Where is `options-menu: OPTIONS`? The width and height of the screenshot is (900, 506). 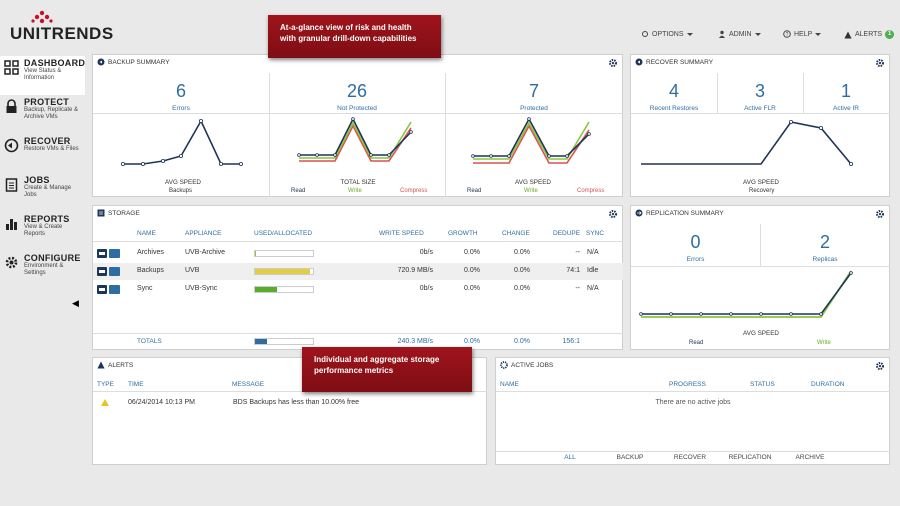
options-menu: OPTIONS is located at coordinates (667, 34).